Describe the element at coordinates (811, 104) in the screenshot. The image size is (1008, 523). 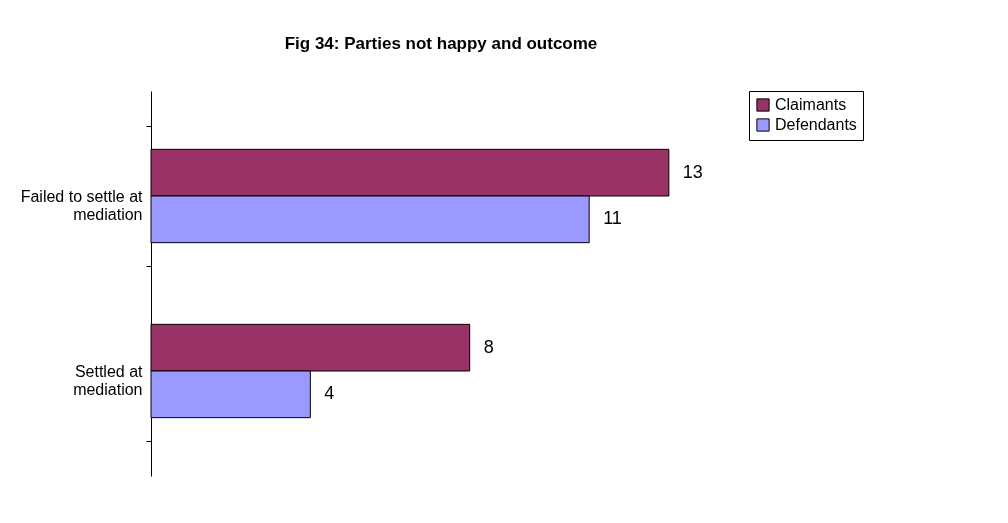
I see `legend-label: Claimants` at that location.